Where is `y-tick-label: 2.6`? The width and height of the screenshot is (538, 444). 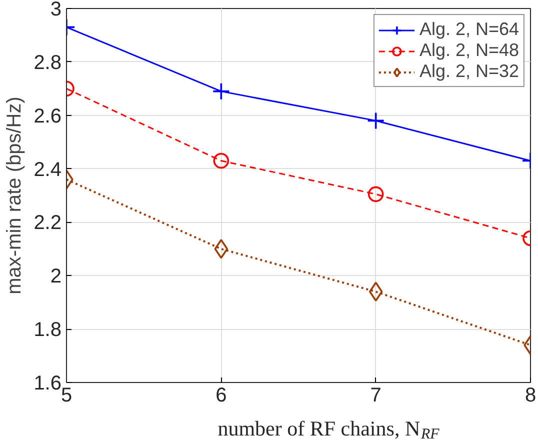 y-tick-label: 2.6 is located at coordinates (48, 116).